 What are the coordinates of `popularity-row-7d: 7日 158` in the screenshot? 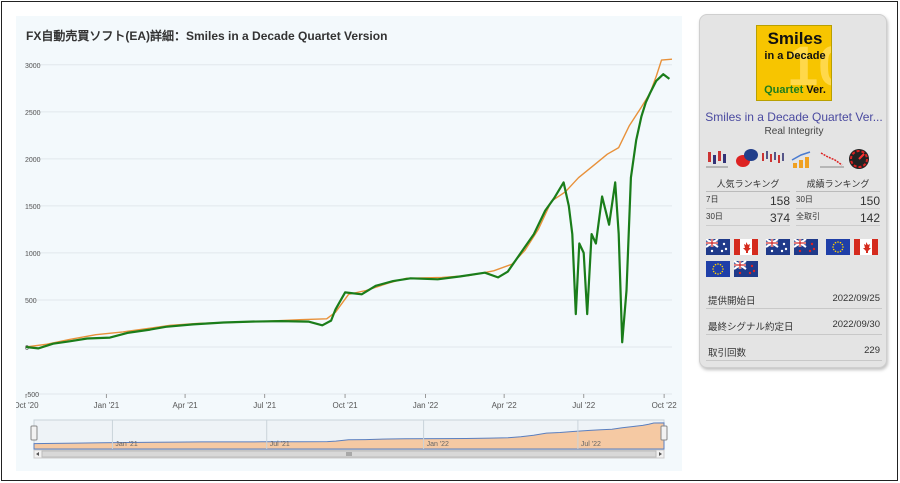 It's located at (748, 200).